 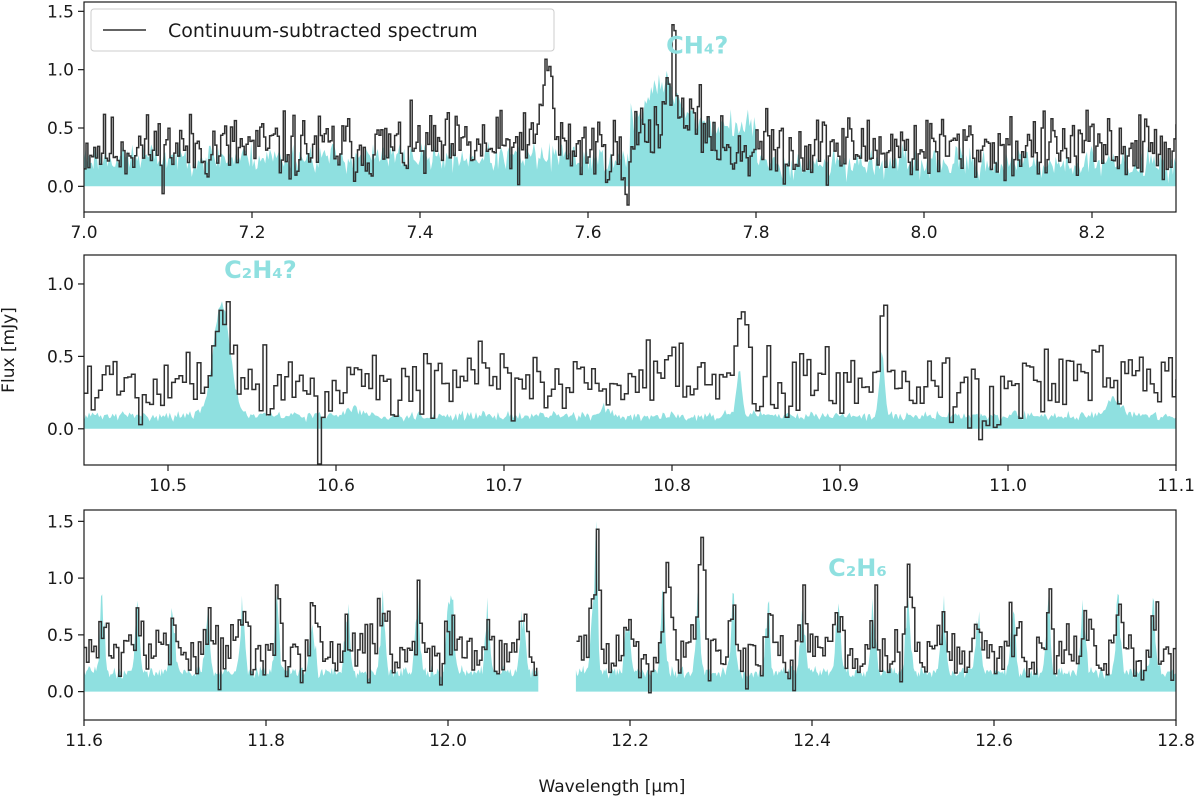 I want to click on x-tick-label: 10.9, so click(x=840, y=486).